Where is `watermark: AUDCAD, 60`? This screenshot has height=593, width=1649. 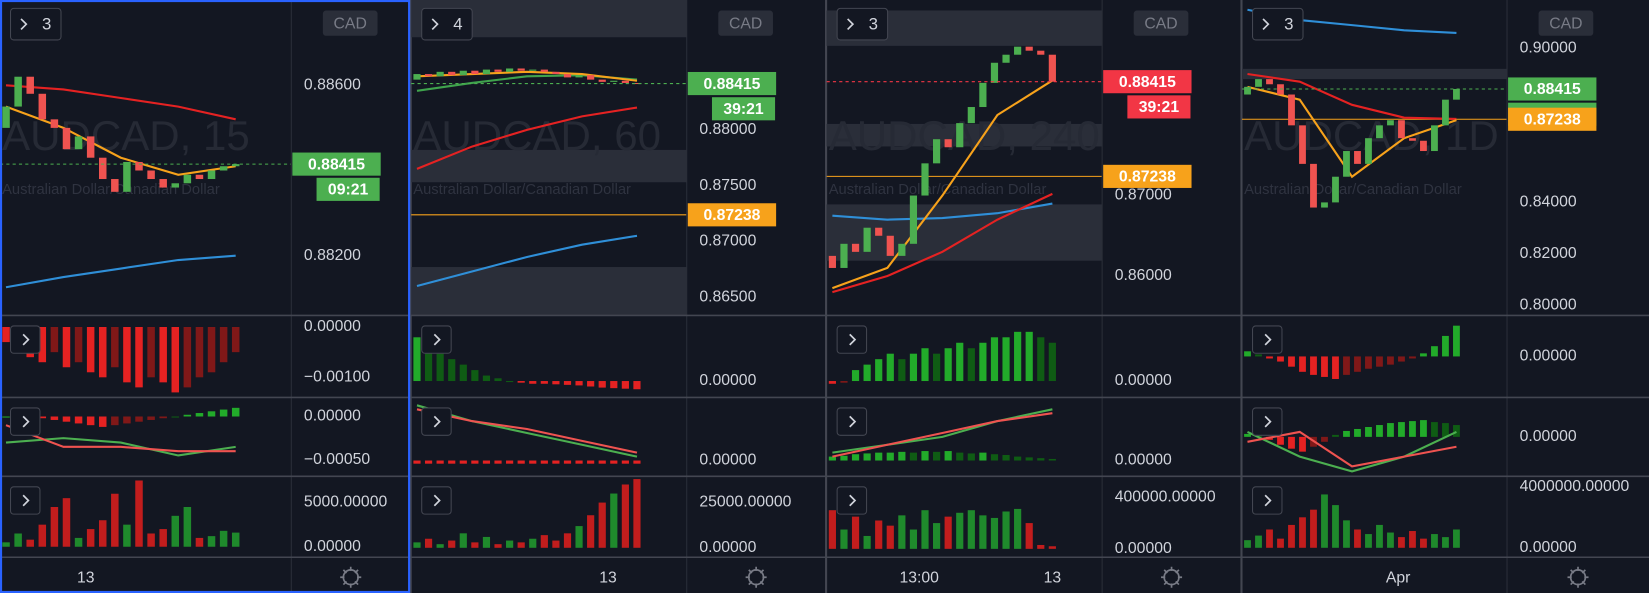
watermark: AUDCAD, 60 is located at coordinates (537, 135).